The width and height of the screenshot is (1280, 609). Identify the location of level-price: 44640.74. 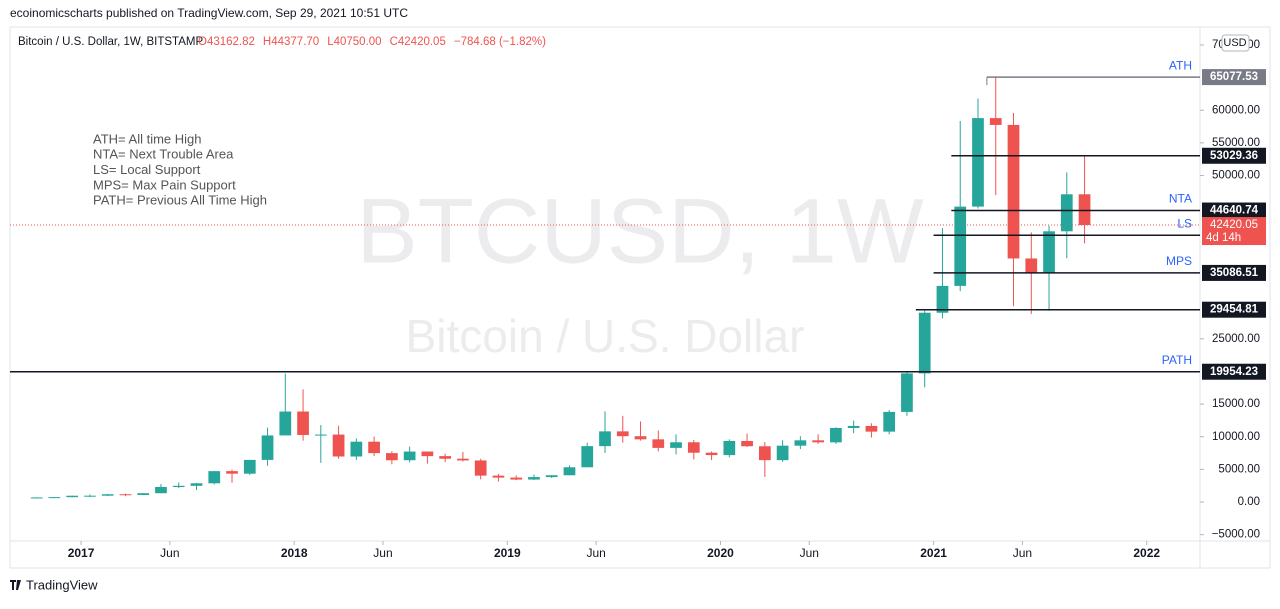
(1234, 211).